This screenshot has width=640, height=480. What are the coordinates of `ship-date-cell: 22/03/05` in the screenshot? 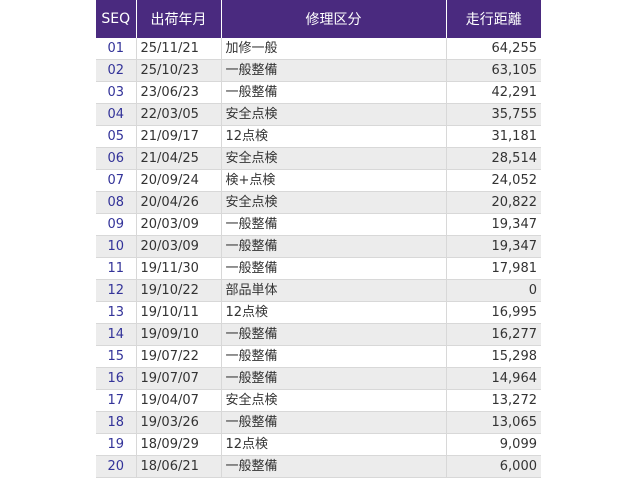 It's located at (179, 114).